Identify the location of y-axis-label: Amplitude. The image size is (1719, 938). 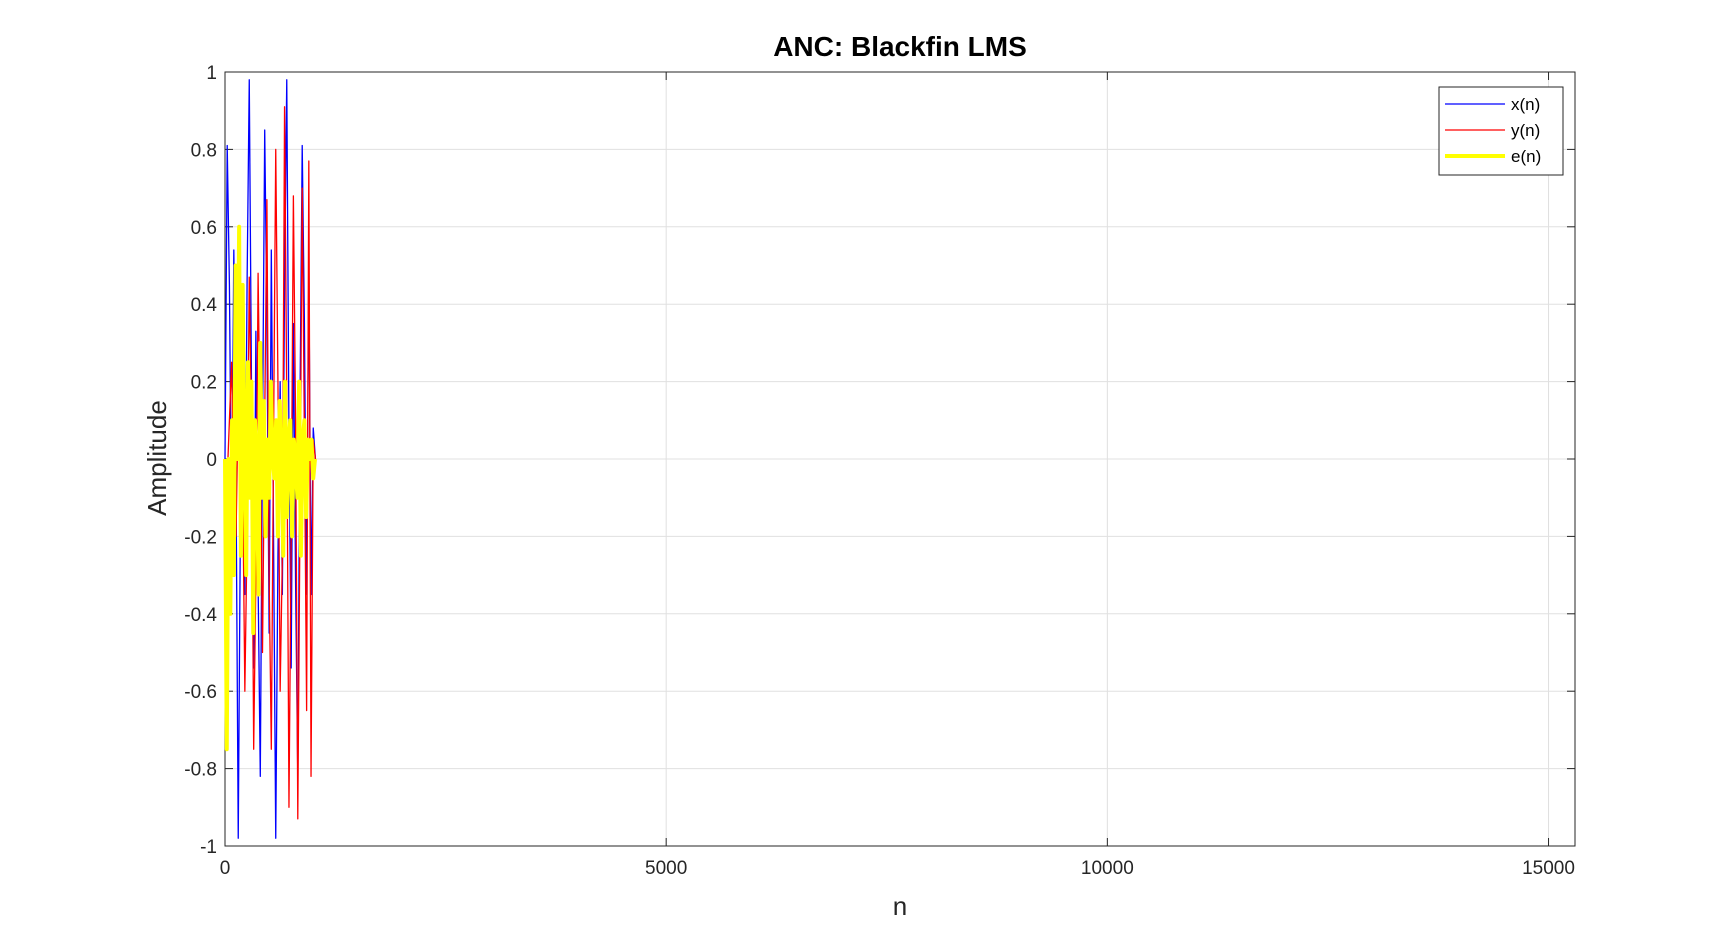
(157, 458).